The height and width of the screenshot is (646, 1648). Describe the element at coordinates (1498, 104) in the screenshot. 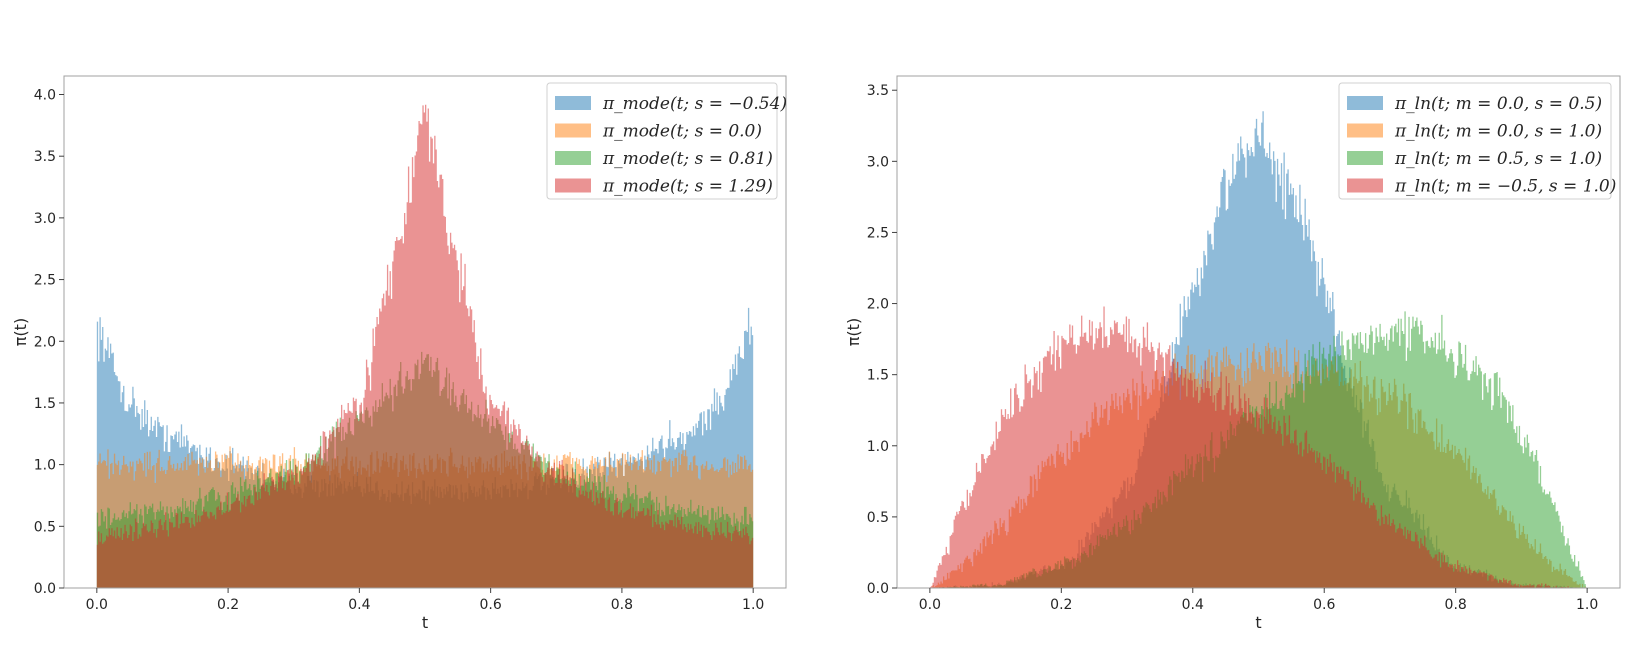

I see `legend-entry: π_ln(t; m = 0.0, s = 0.5)` at that location.